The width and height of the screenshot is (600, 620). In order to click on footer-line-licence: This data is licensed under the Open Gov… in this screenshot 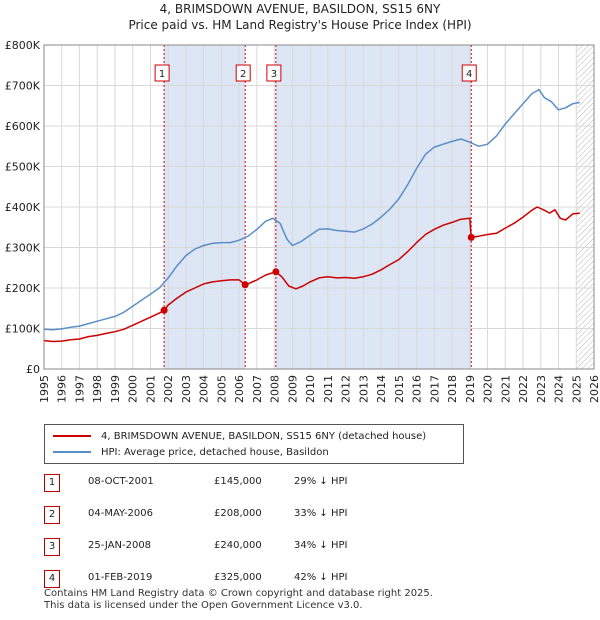, I will do `click(203, 605)`.